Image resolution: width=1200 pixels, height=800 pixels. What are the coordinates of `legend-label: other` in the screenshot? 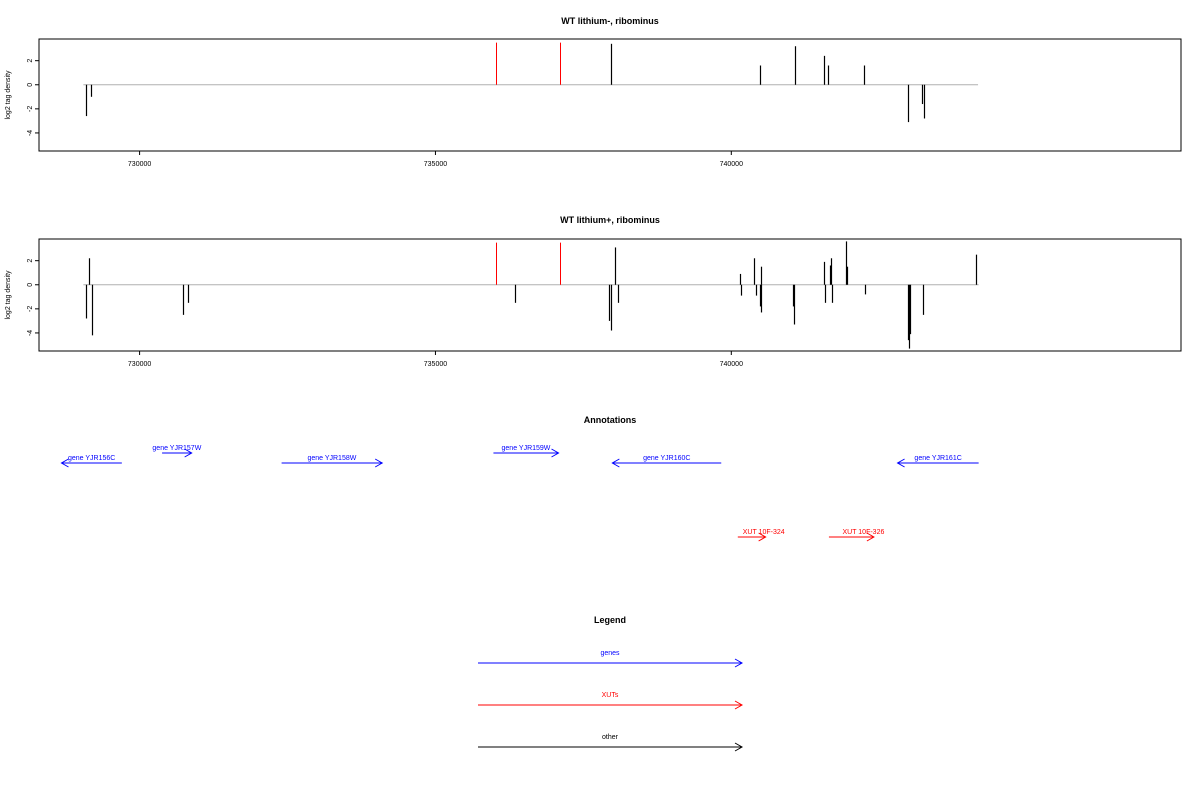 It's located at (610, 737).